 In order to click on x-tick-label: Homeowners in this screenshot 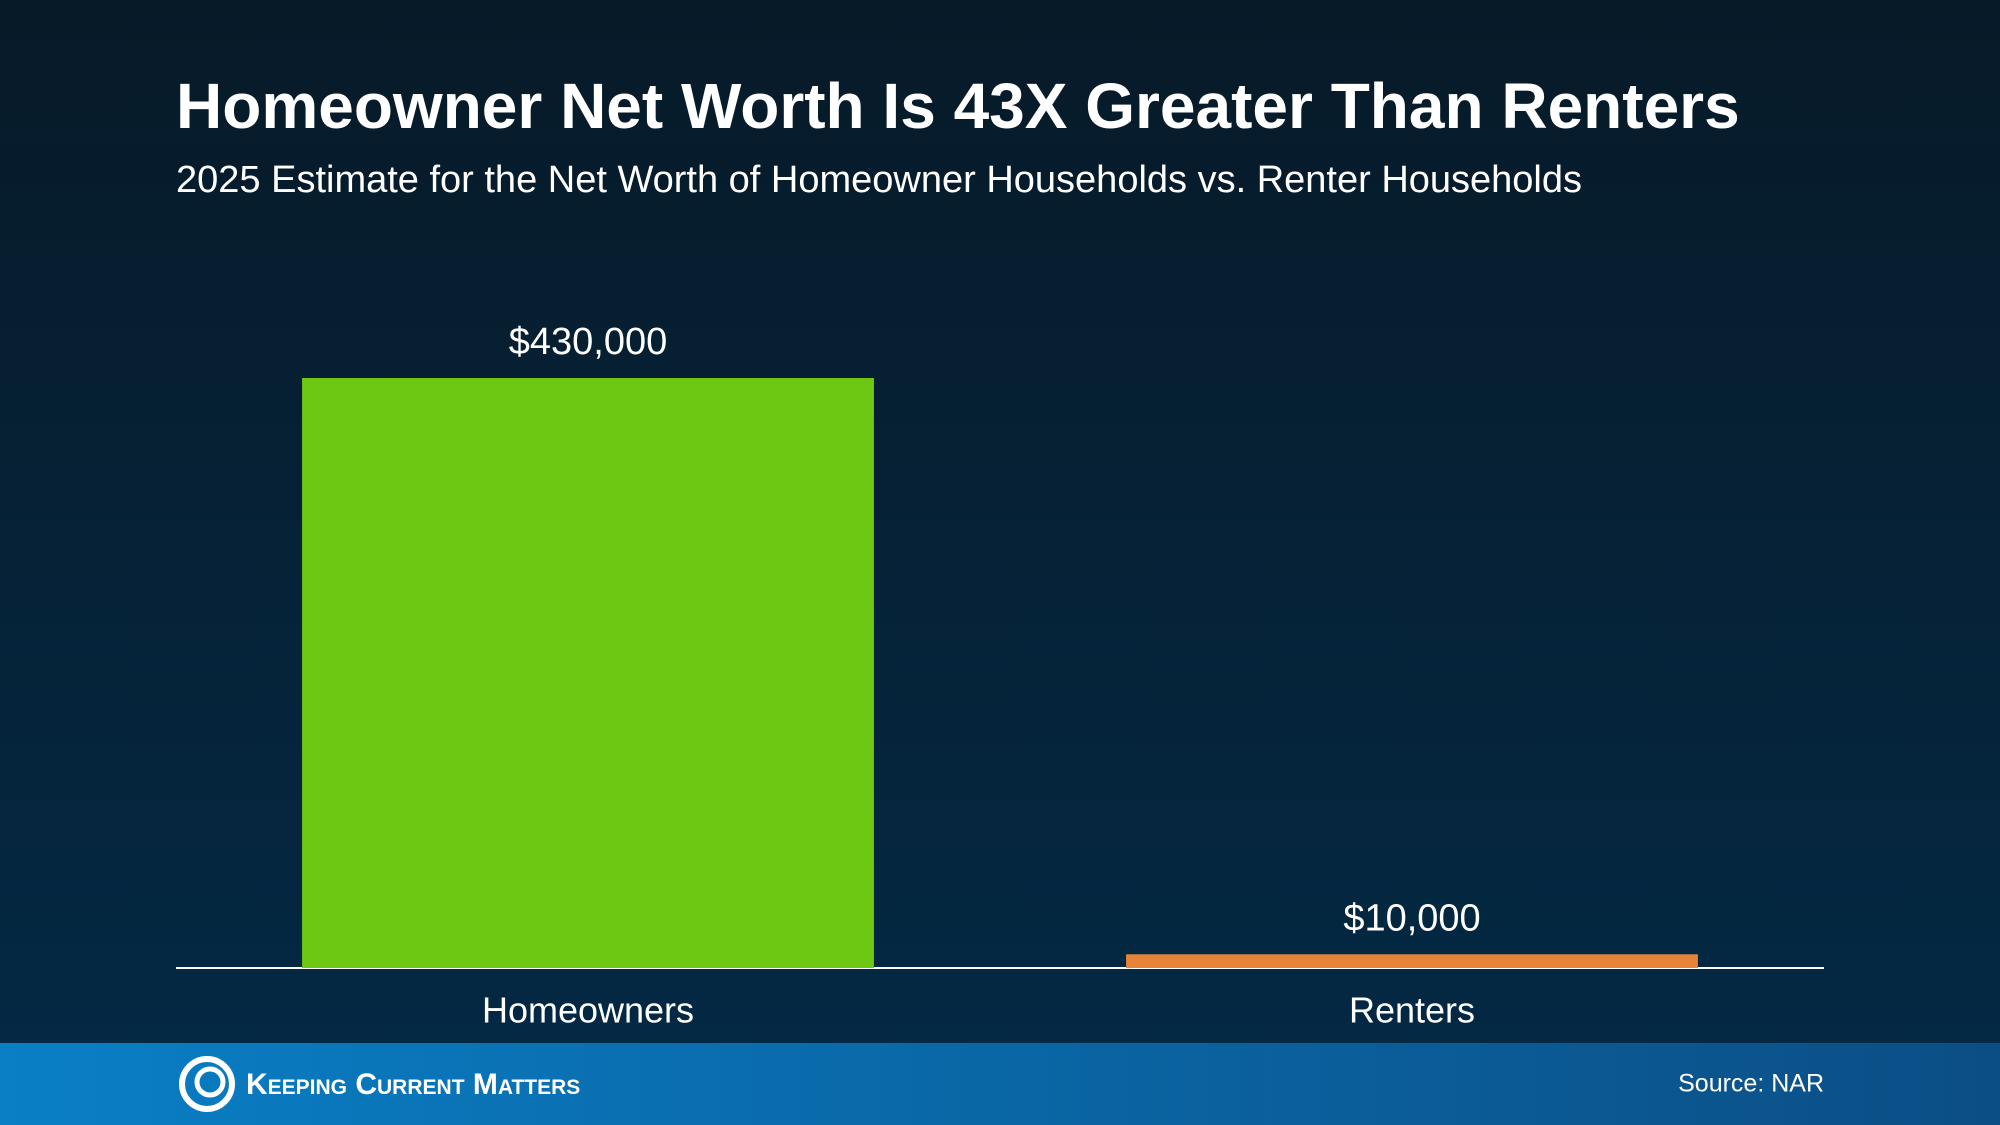, I will do `click(588, 1010)`.